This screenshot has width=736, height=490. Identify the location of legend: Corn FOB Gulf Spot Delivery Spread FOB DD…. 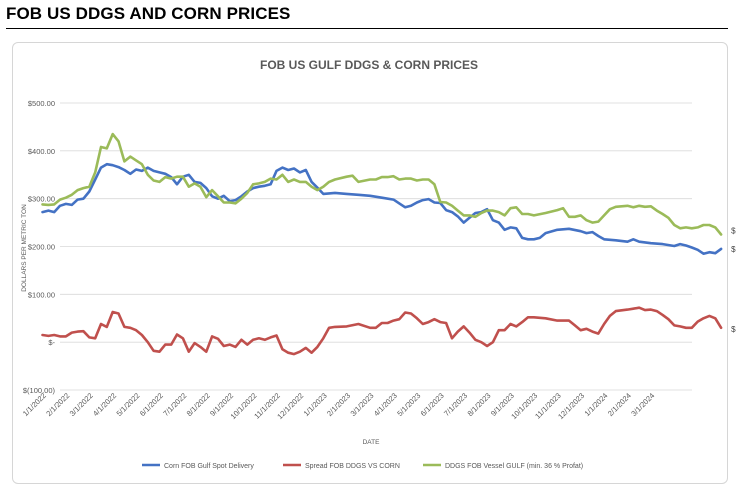
(362, 466).